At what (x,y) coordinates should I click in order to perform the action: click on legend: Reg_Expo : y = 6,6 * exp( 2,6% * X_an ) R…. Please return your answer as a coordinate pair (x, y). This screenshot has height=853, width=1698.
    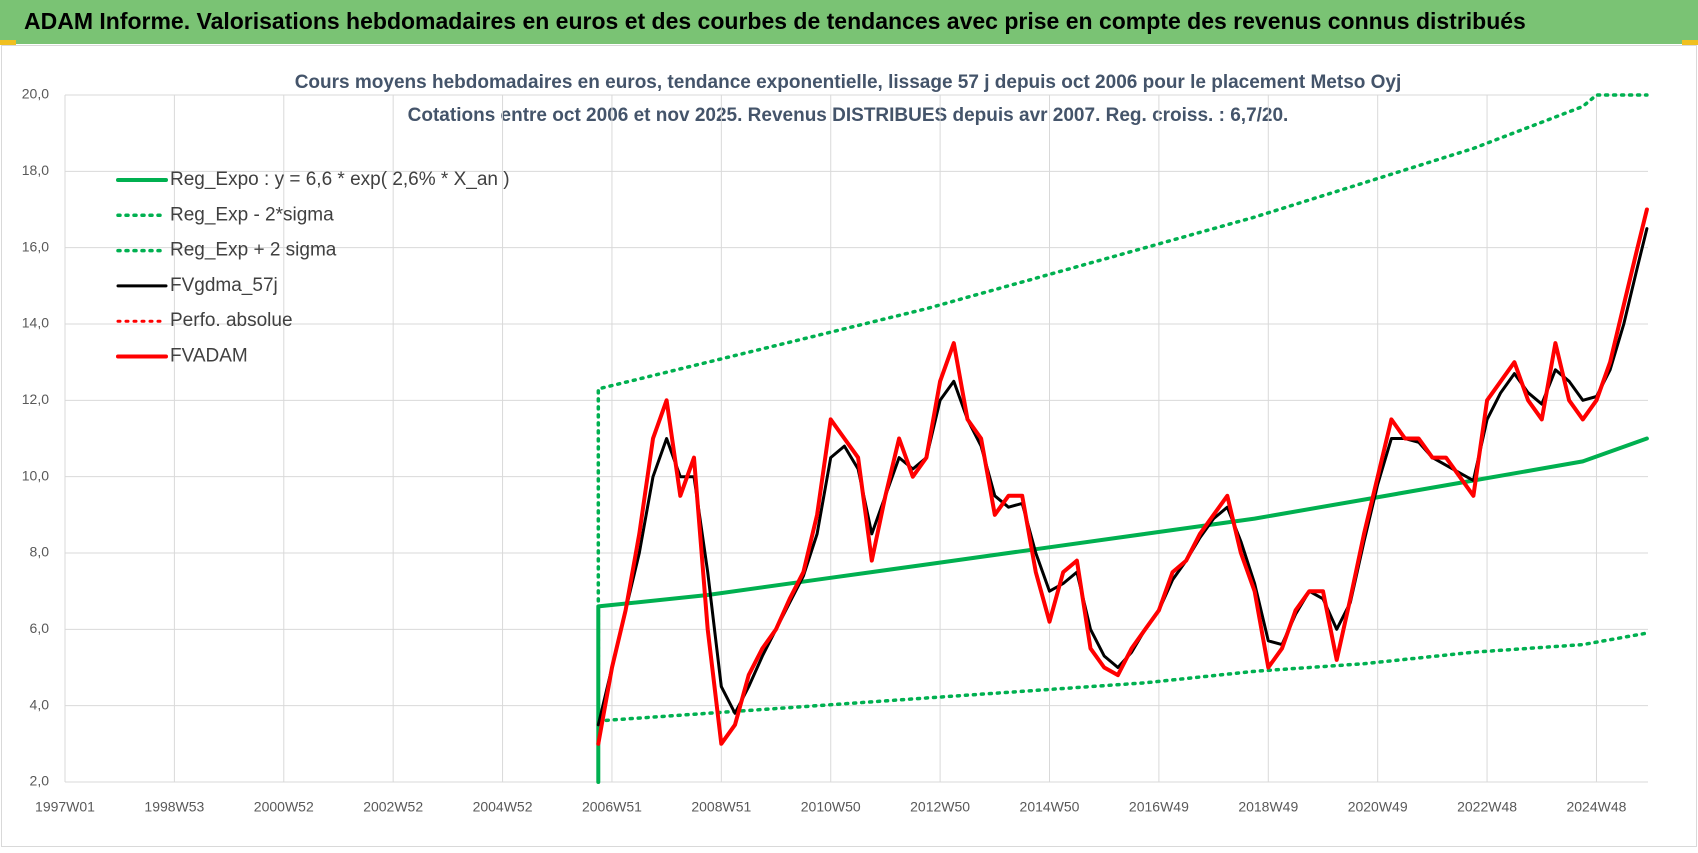
    Looking at the image, I should click on (313, 268).